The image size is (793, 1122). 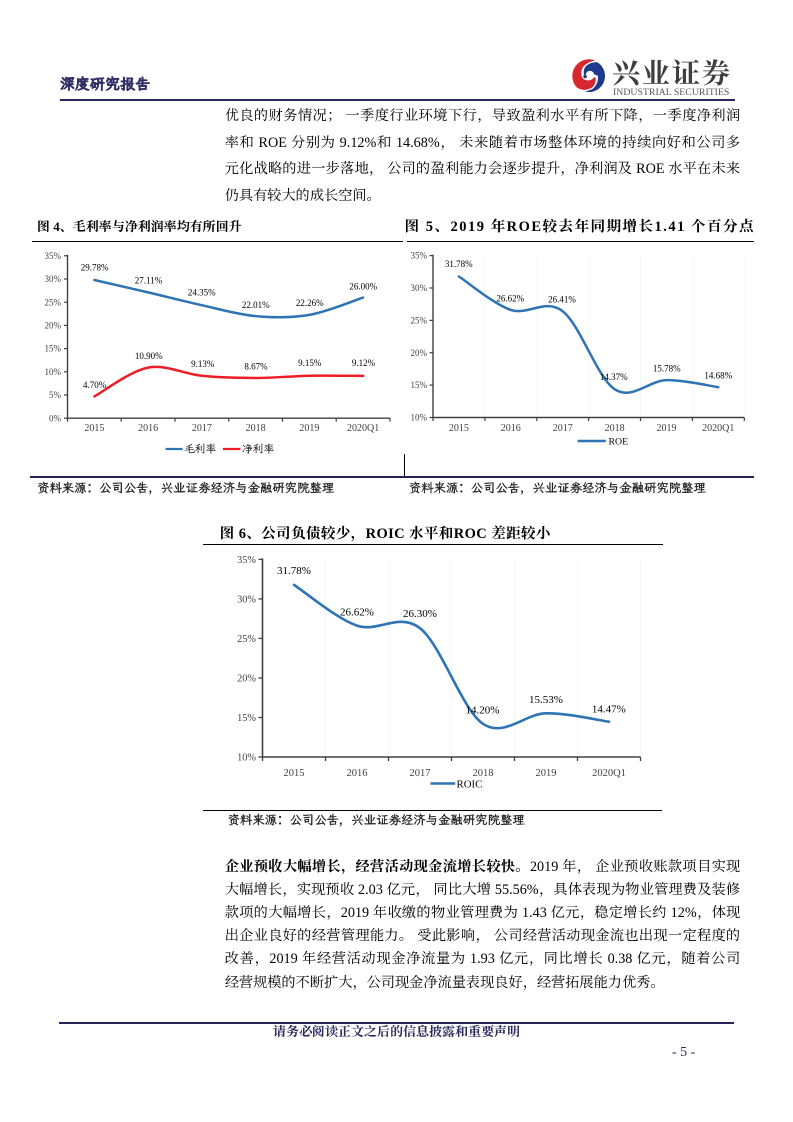 I want to click on svg-text: 22.01%, so click(x=256, y=305).